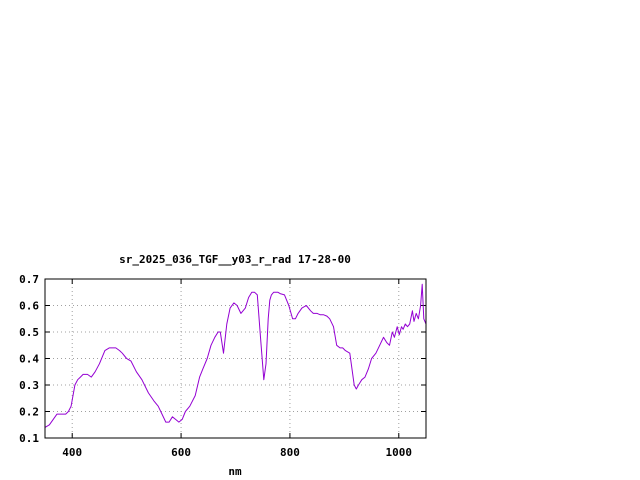 The height and width of the screenshot is (480, 640). I want to click on y-tick-label: 0.2, so click(29, 412).